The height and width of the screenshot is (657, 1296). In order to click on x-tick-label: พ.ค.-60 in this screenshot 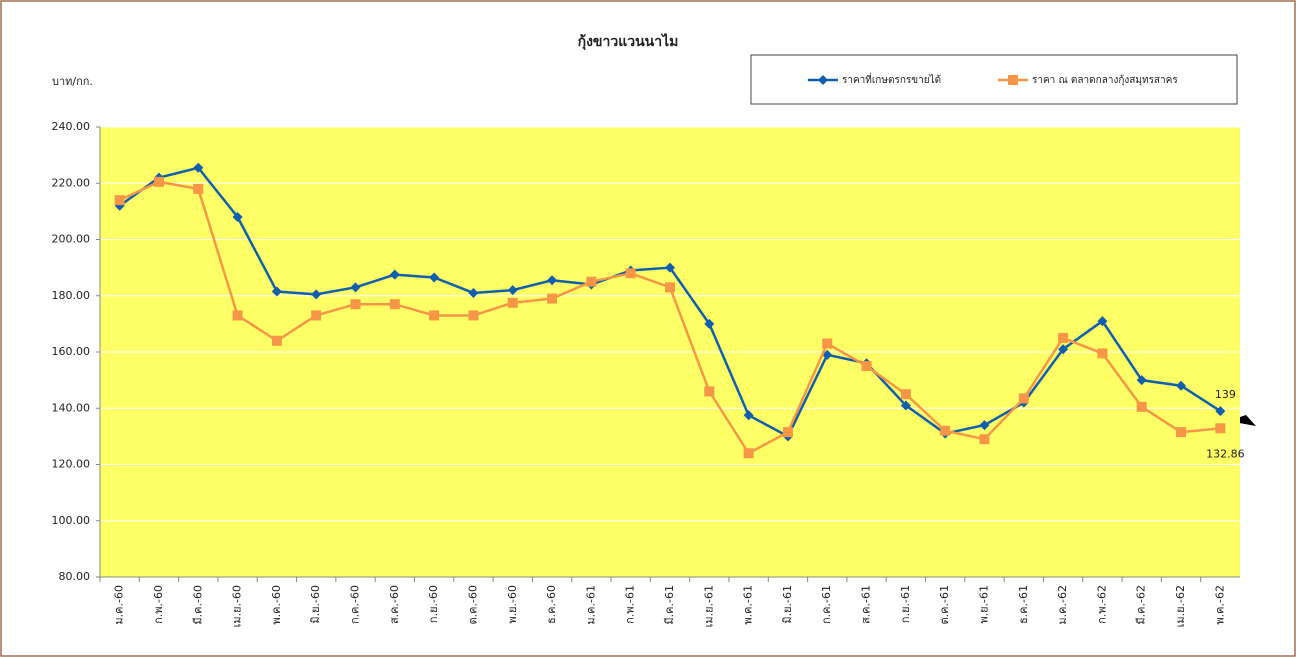, I will do `click(276, 605)`.